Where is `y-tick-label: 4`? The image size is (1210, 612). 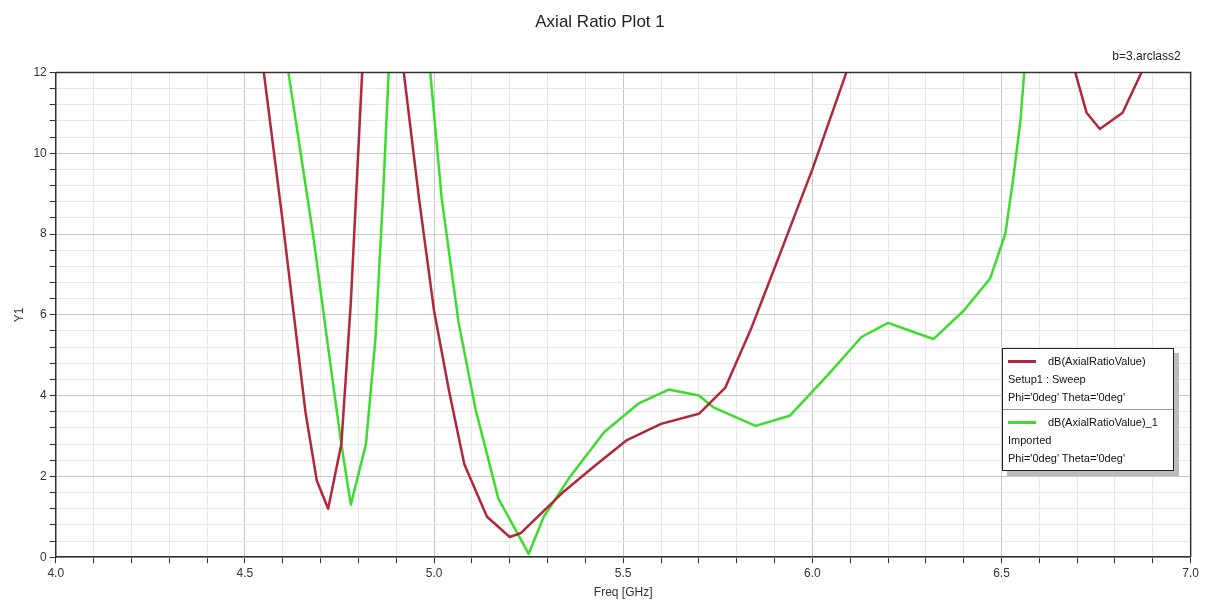 y-tick-label: 4 is located at coordinates (44, 394).